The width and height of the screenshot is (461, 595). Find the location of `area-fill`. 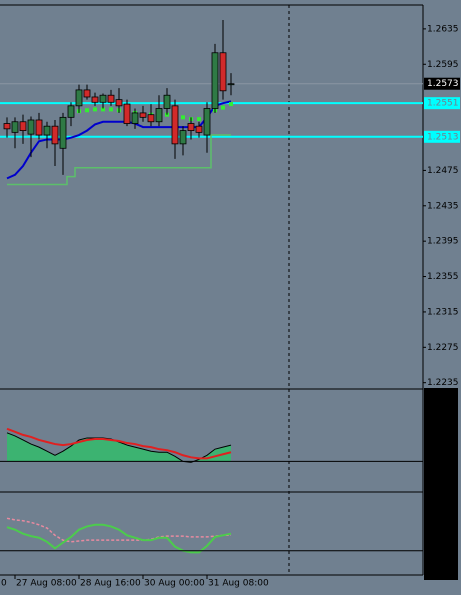

area-fill is located at coordinates (119, 447).